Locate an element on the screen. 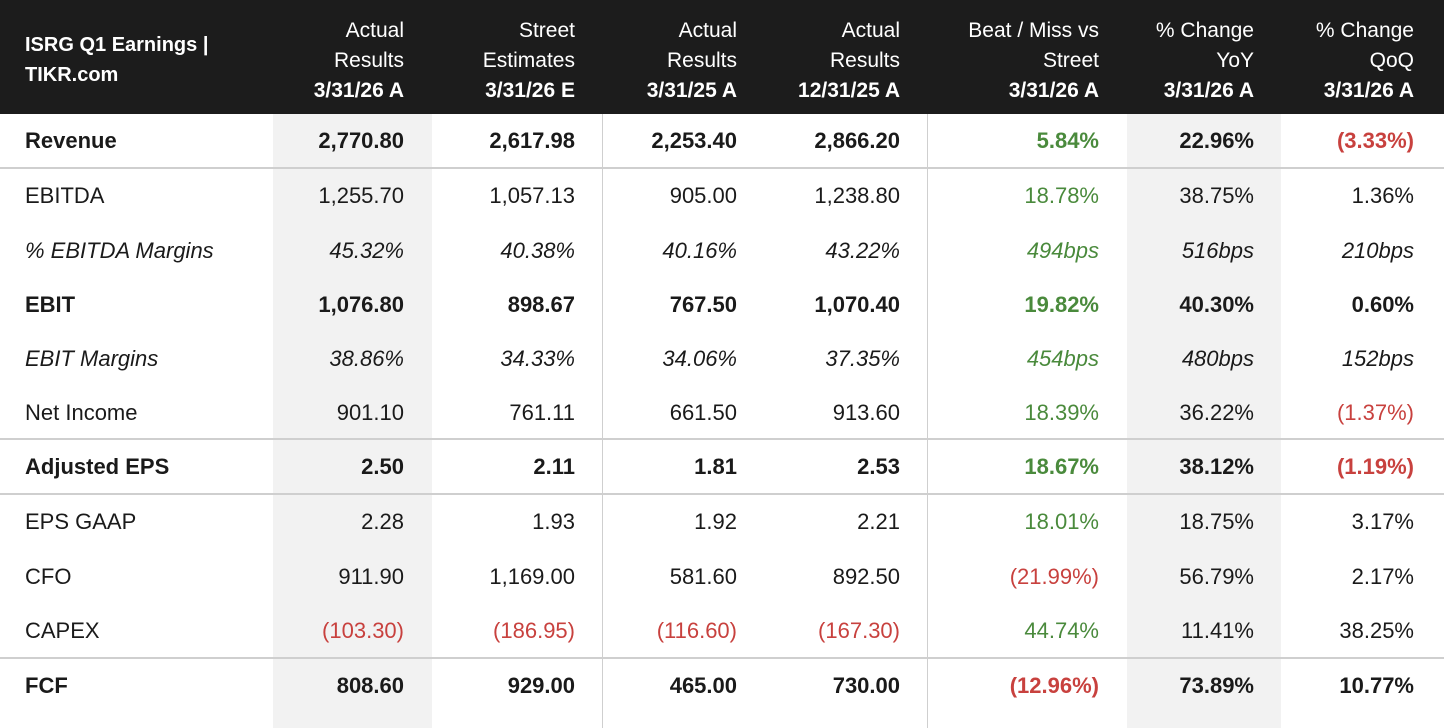  cell-actual-q1-25: 2,253.40 is located at coordinates (694, 140).